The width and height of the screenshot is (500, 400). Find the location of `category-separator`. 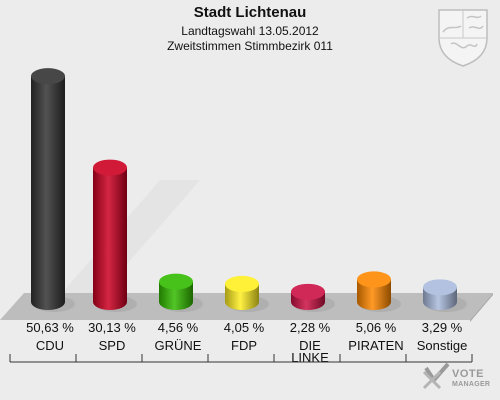

category-separator is located at coordinates (241, 358).